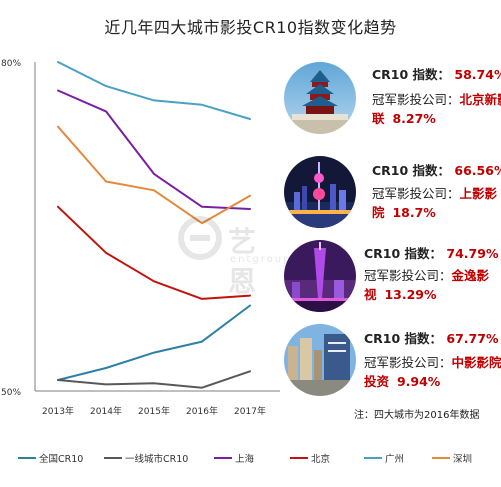 The image size is (501, 487). Describe the element at coordinates (384, 458) in the screenshot. I see `legend-item: 广州` at that location.